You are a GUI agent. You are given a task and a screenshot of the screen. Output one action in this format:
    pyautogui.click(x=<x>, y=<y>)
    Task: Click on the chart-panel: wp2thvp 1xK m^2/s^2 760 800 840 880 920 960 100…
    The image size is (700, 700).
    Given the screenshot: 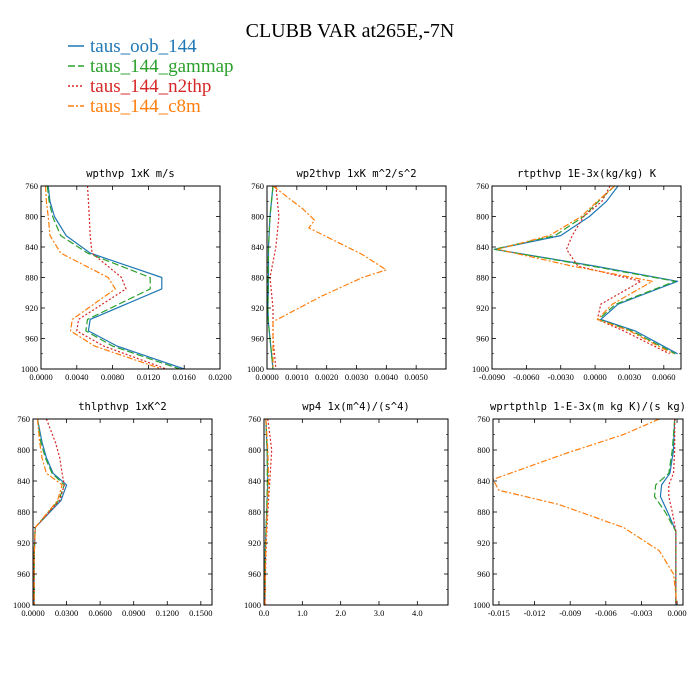 What is the action you would take?
    pyautogui.click(x=347, y=275)
    